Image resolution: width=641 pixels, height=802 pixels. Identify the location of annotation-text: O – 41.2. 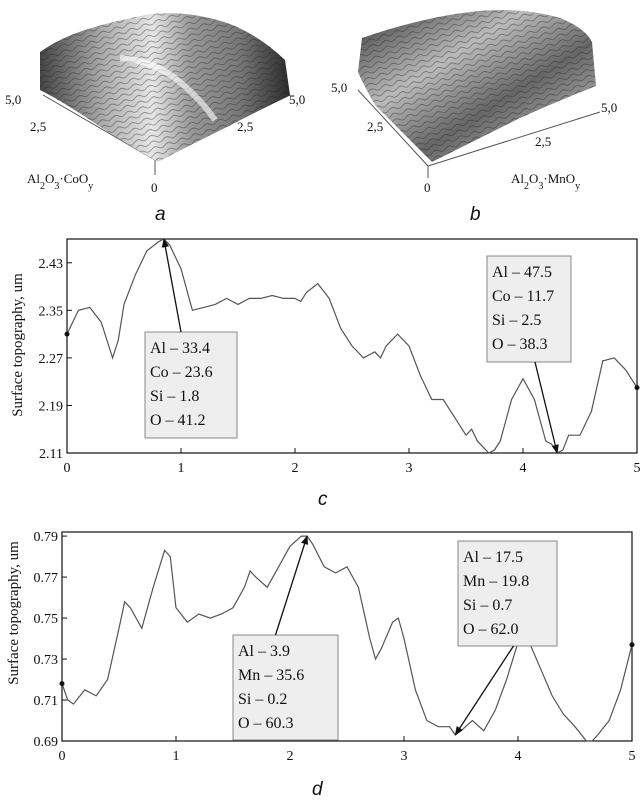
(178, 420).